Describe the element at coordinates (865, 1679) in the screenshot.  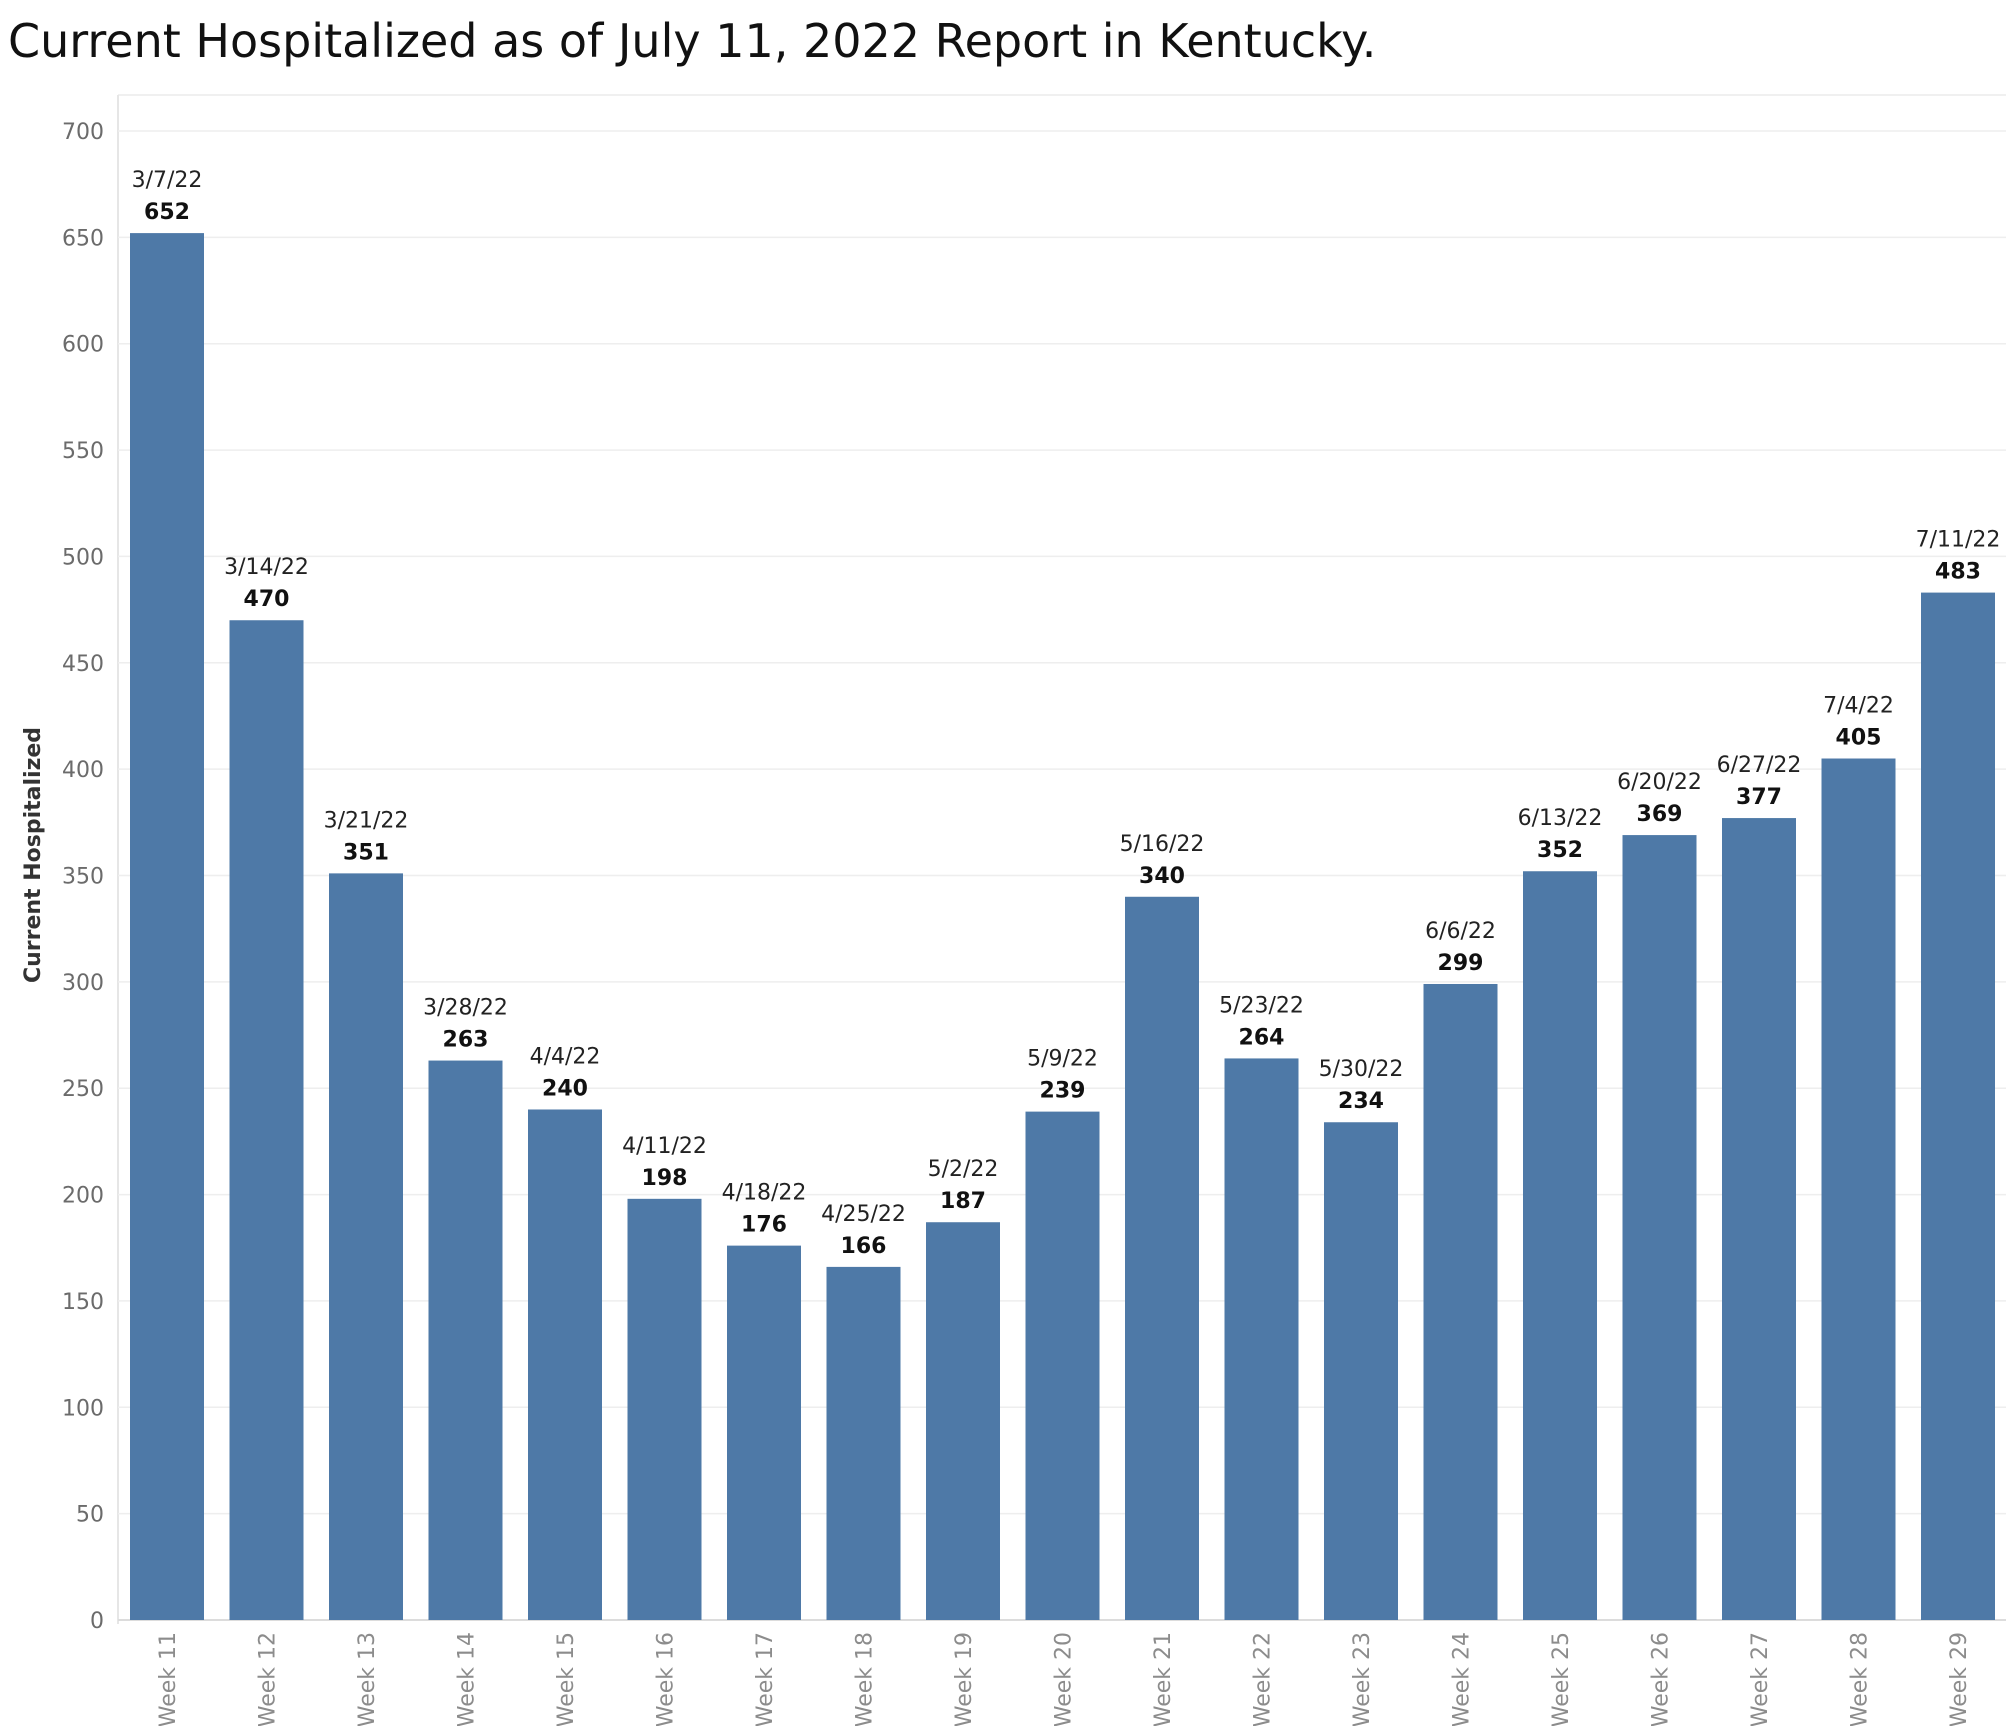
I see `x-tick-label: Week 18` at that location.